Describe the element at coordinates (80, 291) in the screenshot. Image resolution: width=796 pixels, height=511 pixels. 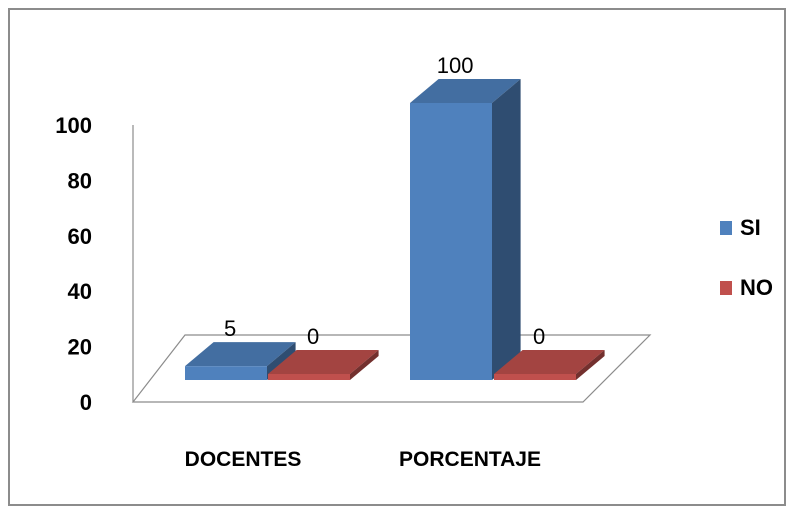
I see `y-tick-label: 40` at that location.